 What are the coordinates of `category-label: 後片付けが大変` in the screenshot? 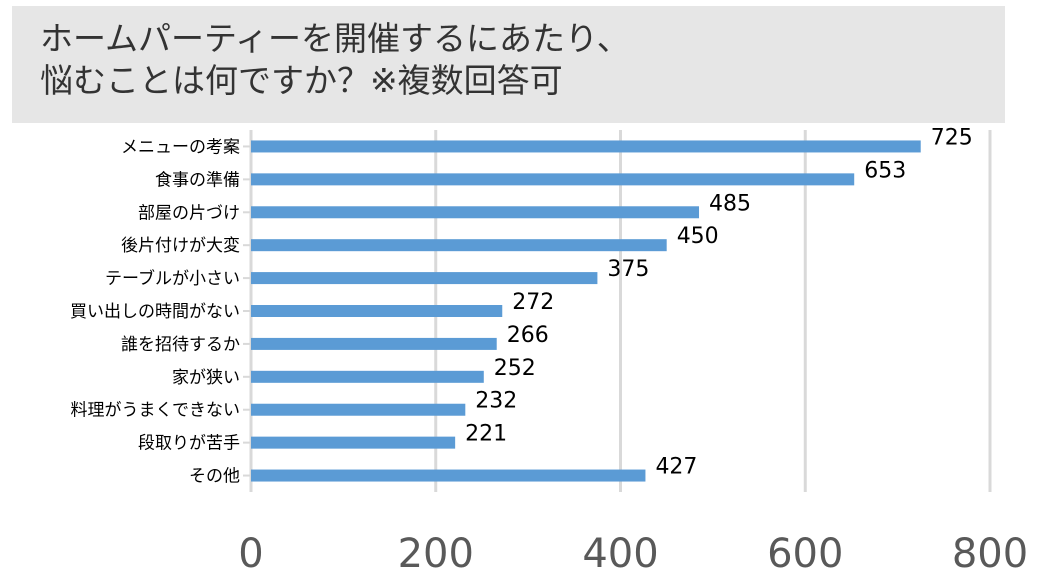 It's located at (180, 246).